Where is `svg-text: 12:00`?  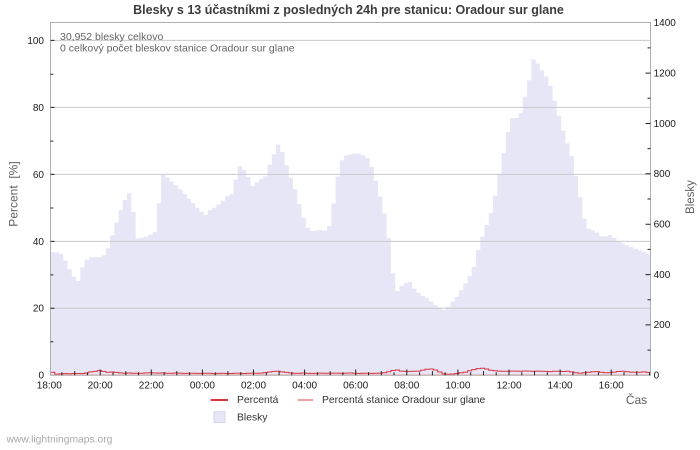
svg-text: 12:00 is located at coordinates (508, 385).